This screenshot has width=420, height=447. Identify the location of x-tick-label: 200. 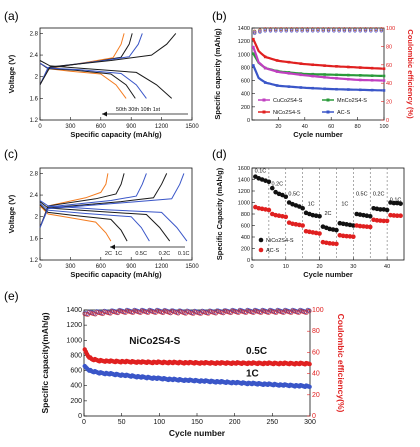
(235, 422).